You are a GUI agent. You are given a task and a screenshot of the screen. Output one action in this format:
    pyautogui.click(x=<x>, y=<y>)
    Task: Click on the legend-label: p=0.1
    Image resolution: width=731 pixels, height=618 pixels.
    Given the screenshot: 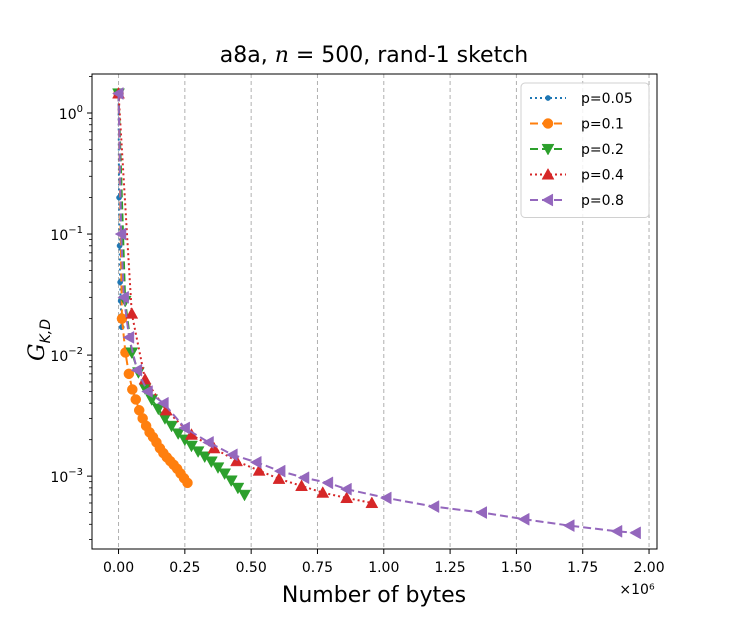 What is the action you would take?
    pyautogui.click(x=602, y=125)
    